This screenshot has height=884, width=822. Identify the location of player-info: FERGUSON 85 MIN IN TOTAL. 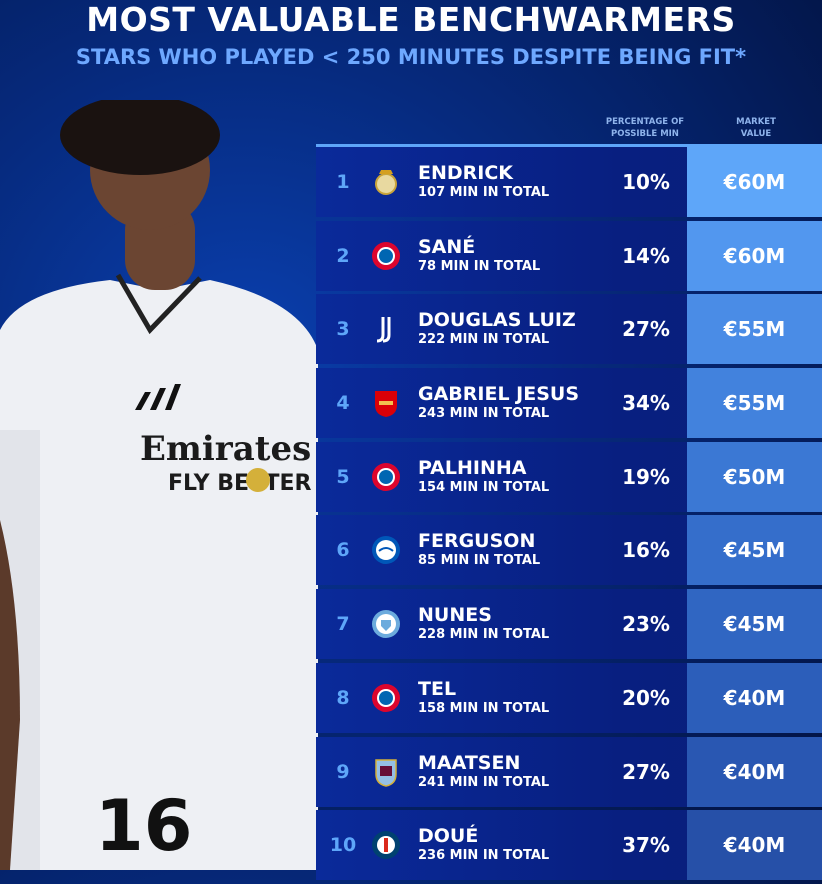
(479, 550).